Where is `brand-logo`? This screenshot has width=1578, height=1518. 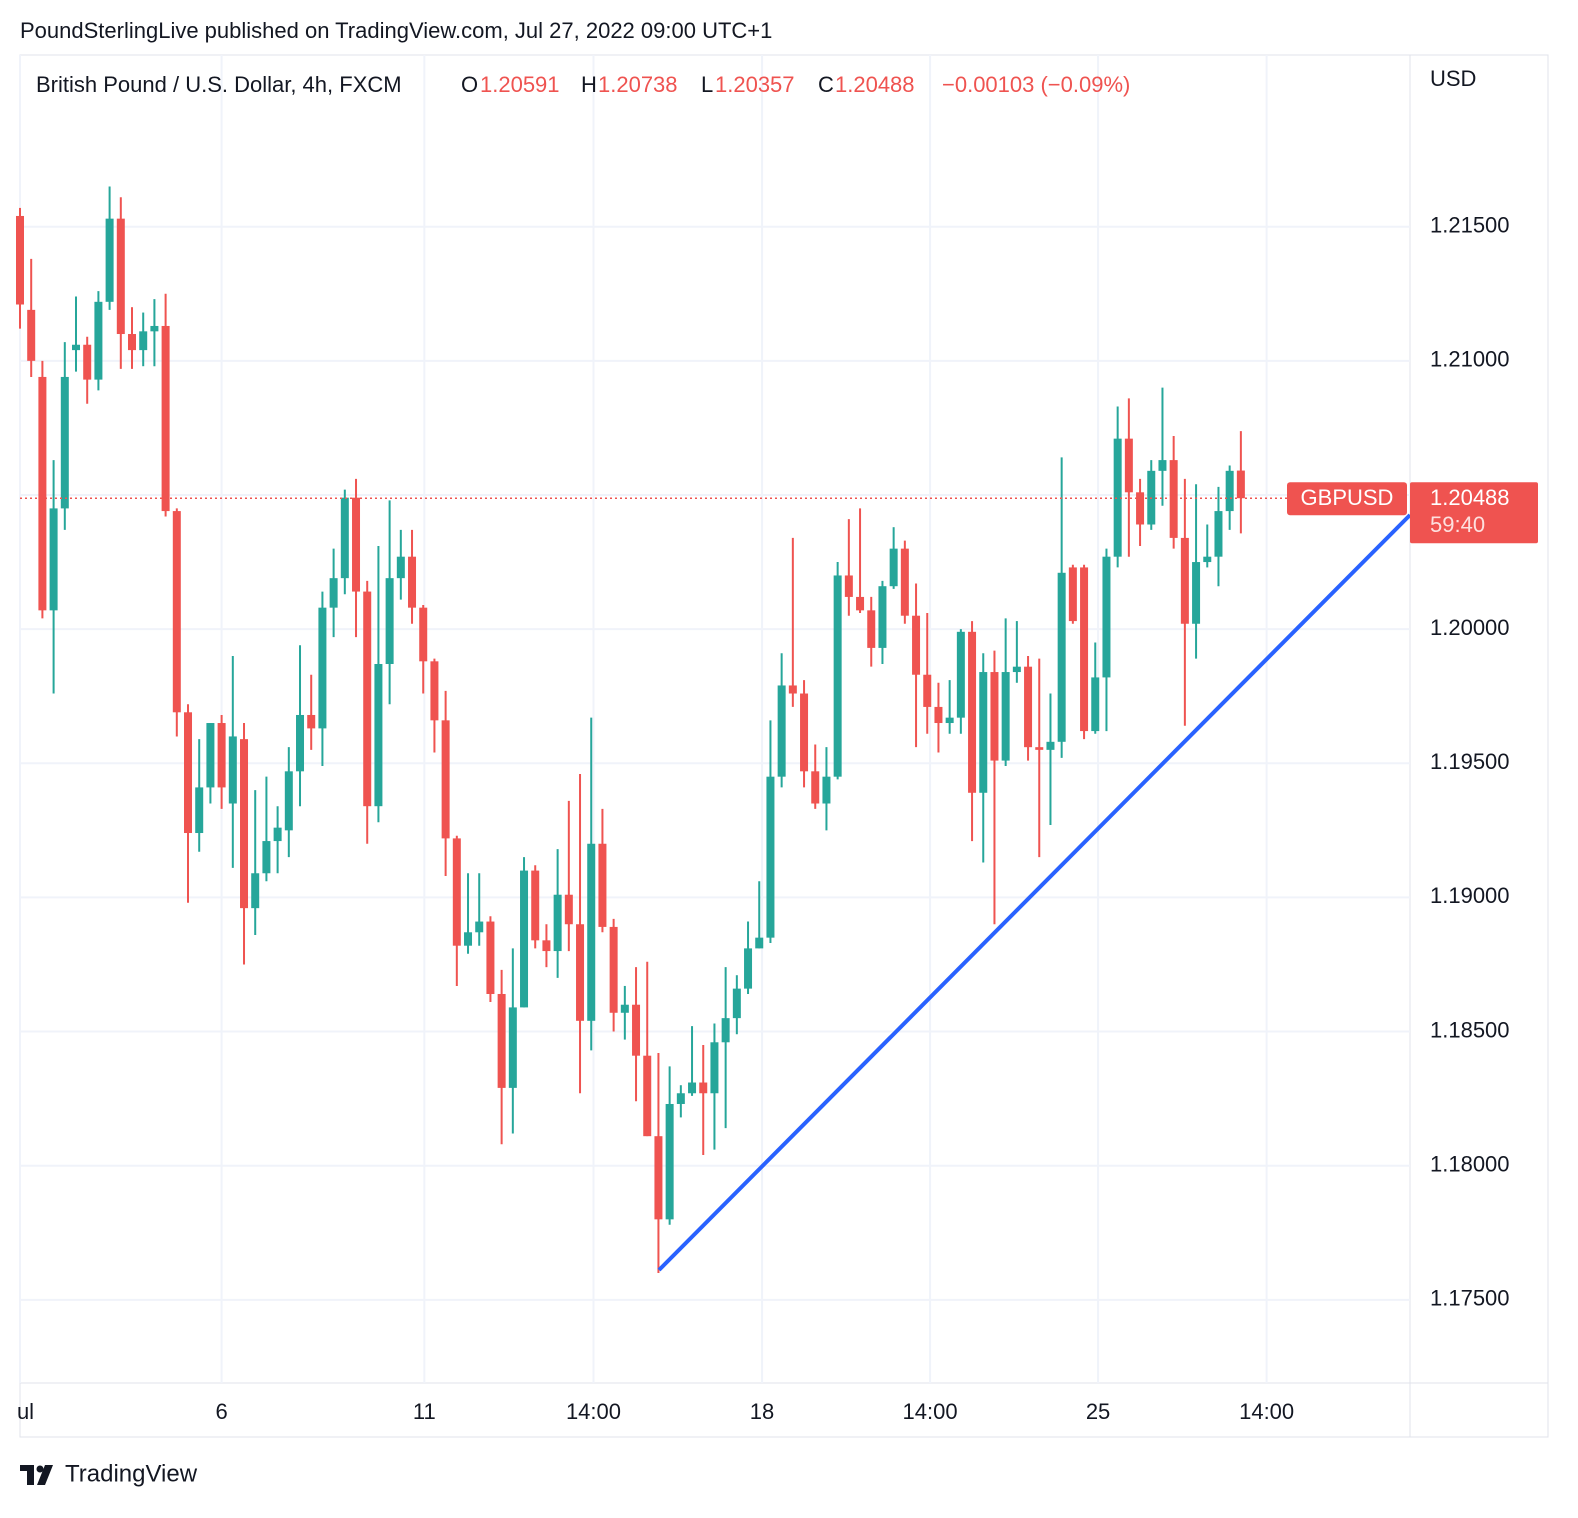 brand-logo is located at coordinates (36, 1475).